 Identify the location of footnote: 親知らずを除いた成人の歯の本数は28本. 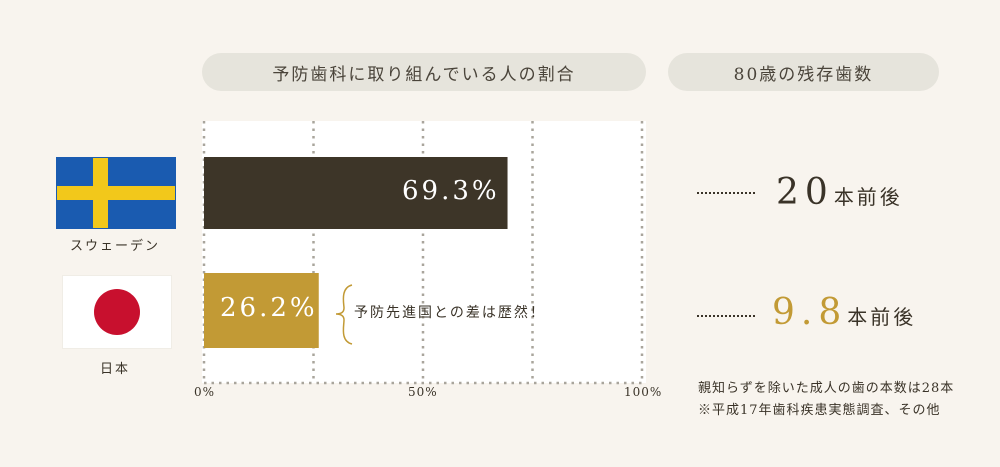
(826, 388).